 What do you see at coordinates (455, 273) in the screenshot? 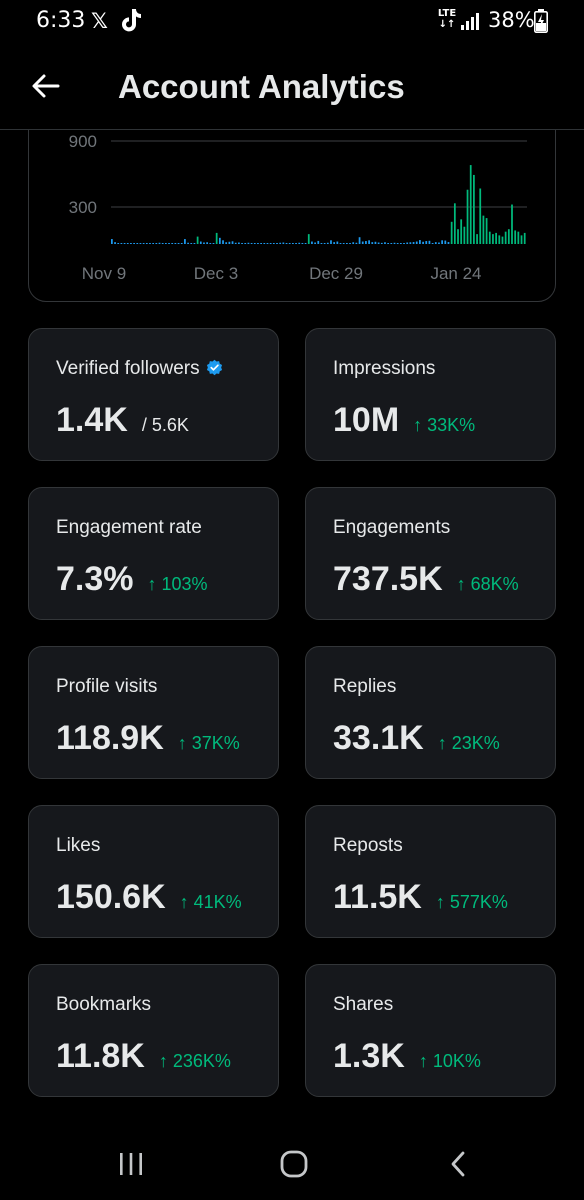
I see `chart-x-tick: Jan 24` at bounding box center [455, 273].